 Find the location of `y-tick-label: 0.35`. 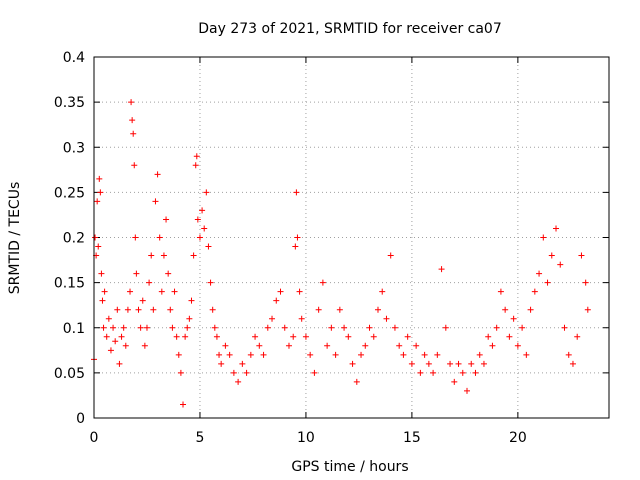

y-tick-label: 0.35 is located at coordinates (69, 103).